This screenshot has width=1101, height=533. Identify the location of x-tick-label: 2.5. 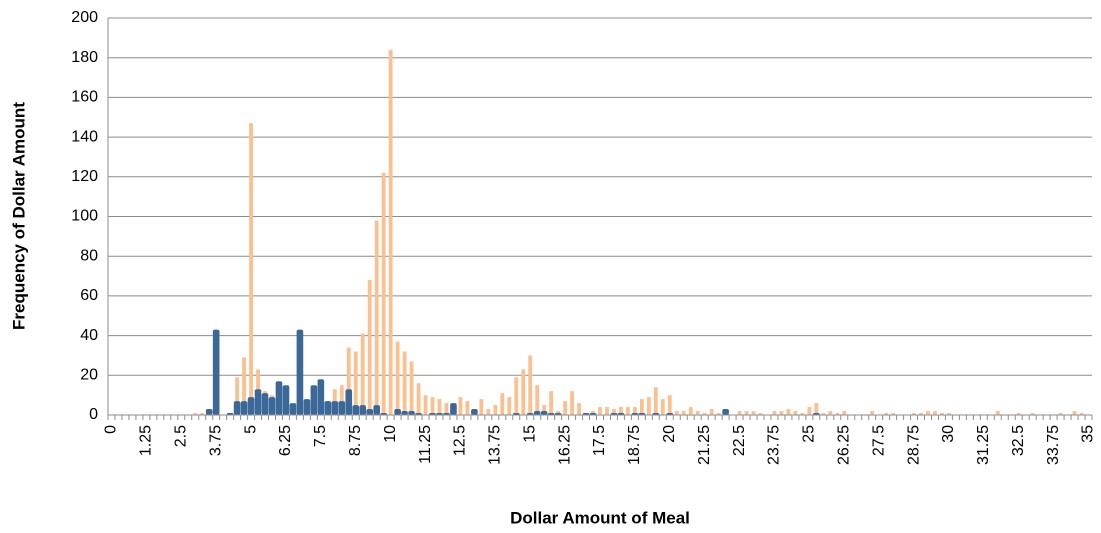
(180, 436).